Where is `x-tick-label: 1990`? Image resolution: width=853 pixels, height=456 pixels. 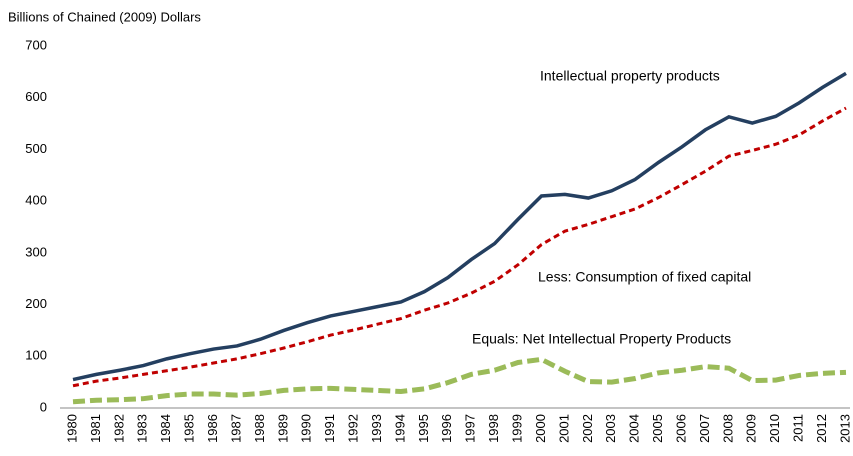
x-tick-label: 1990 is located at coordinates (306, 428).